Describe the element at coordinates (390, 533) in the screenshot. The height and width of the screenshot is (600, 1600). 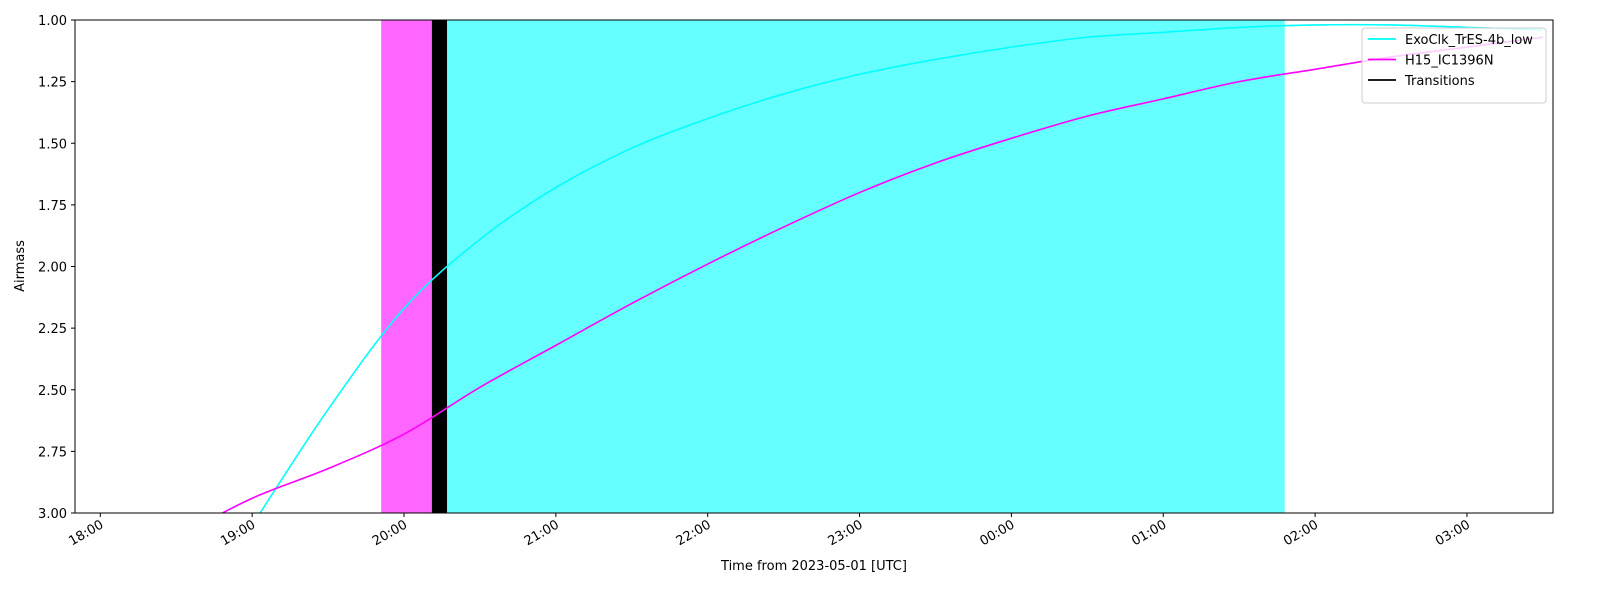
I see `x-tick-label: 20:00` at that location.